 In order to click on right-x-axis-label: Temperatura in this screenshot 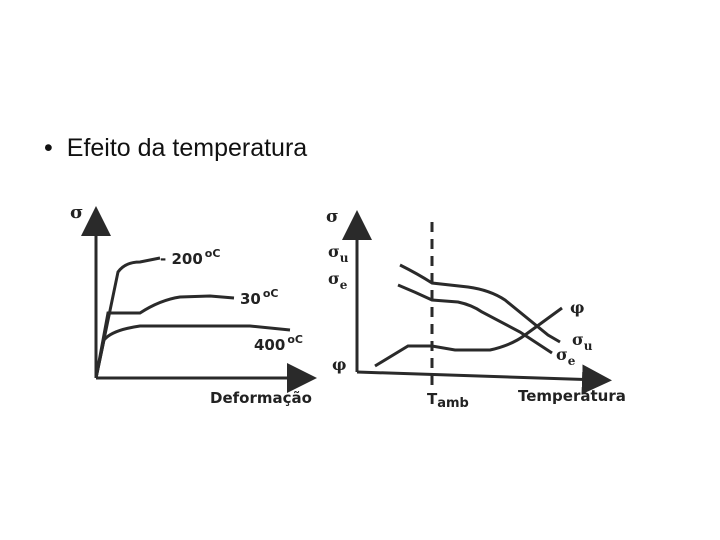, I will do `click(572, 396)`.